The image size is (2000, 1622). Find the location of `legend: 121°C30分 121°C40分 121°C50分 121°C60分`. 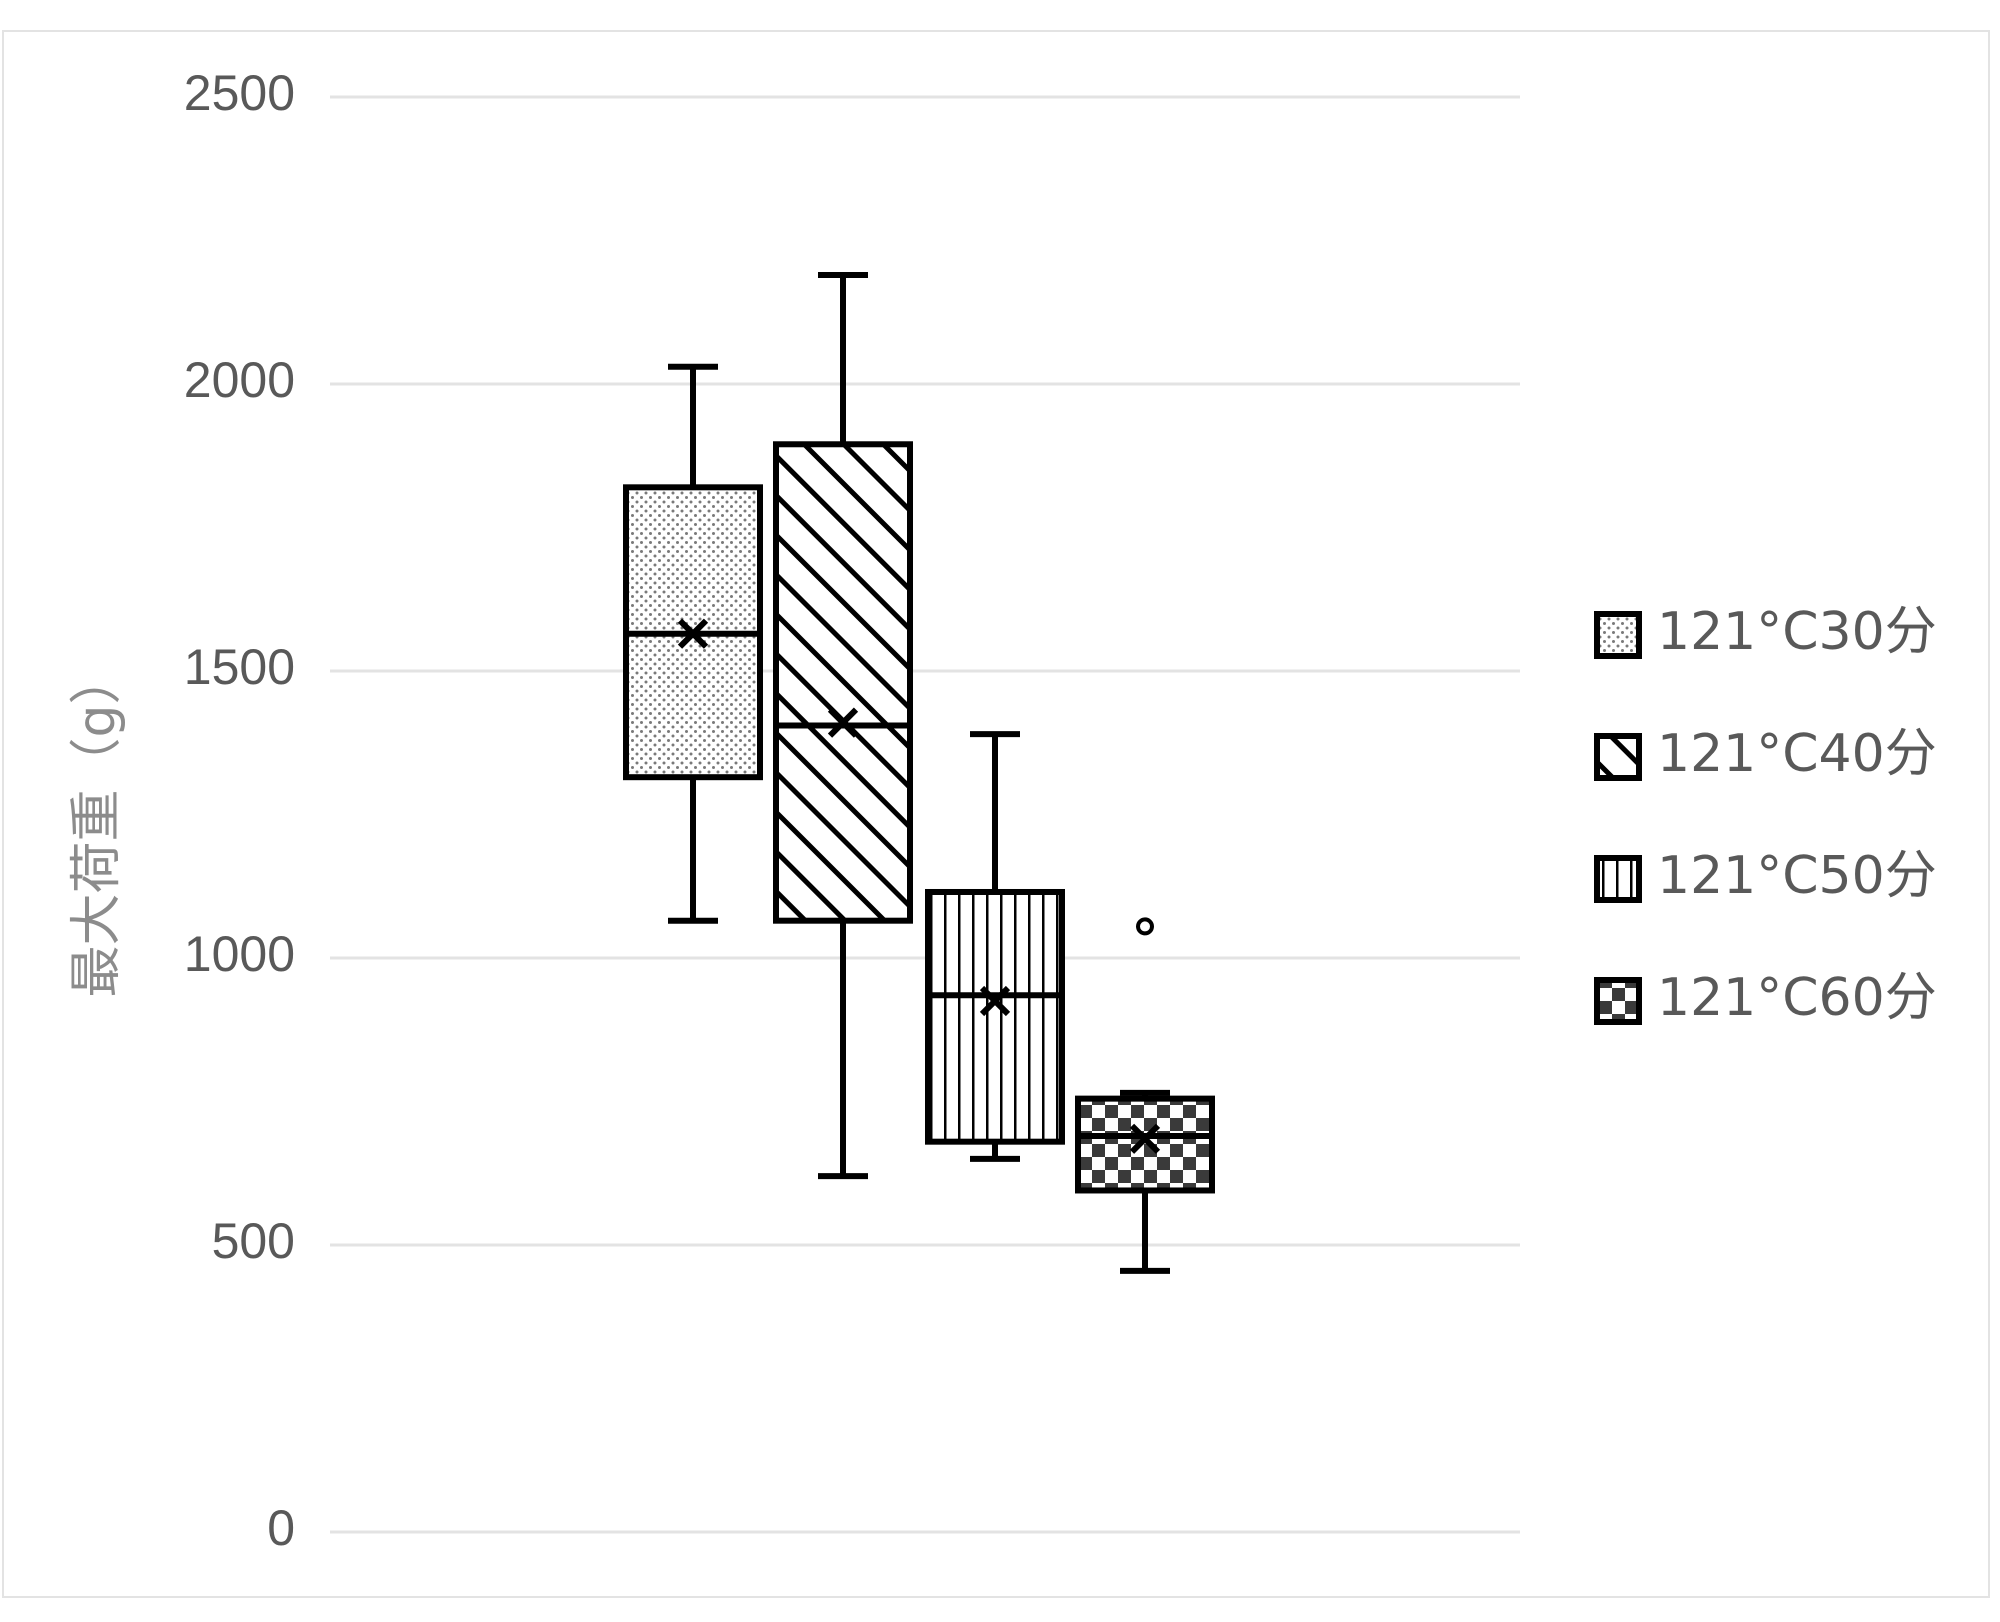

legend: 121°C30分 121°C40分 121°C50分 121°C60分 is located at coordinates (1765, 815).